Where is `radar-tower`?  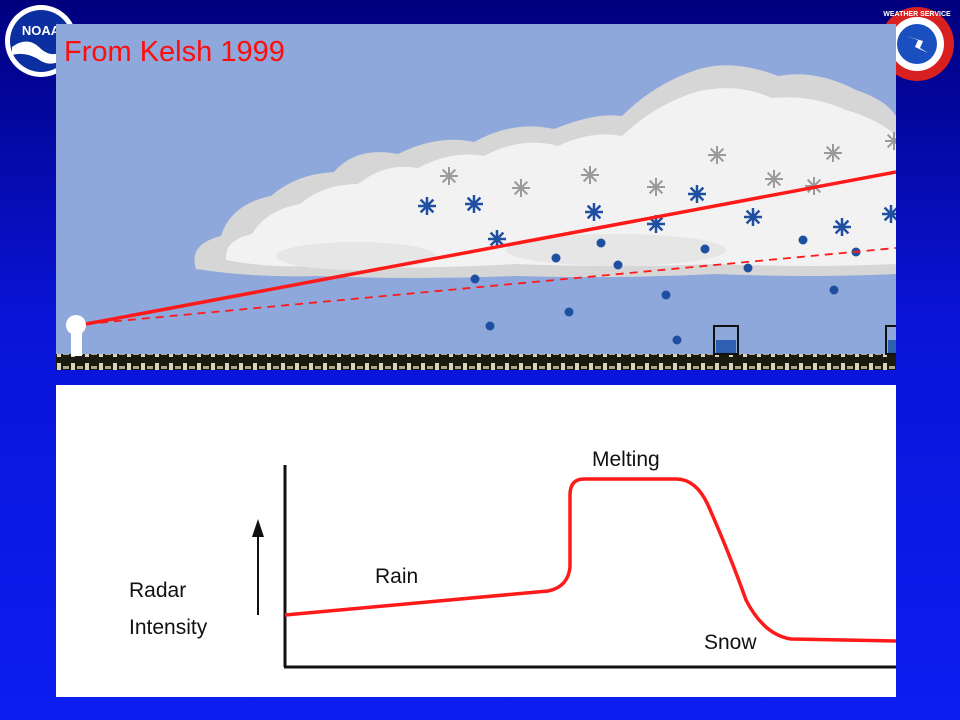 radar-tower is located at coordinates (76, 335).